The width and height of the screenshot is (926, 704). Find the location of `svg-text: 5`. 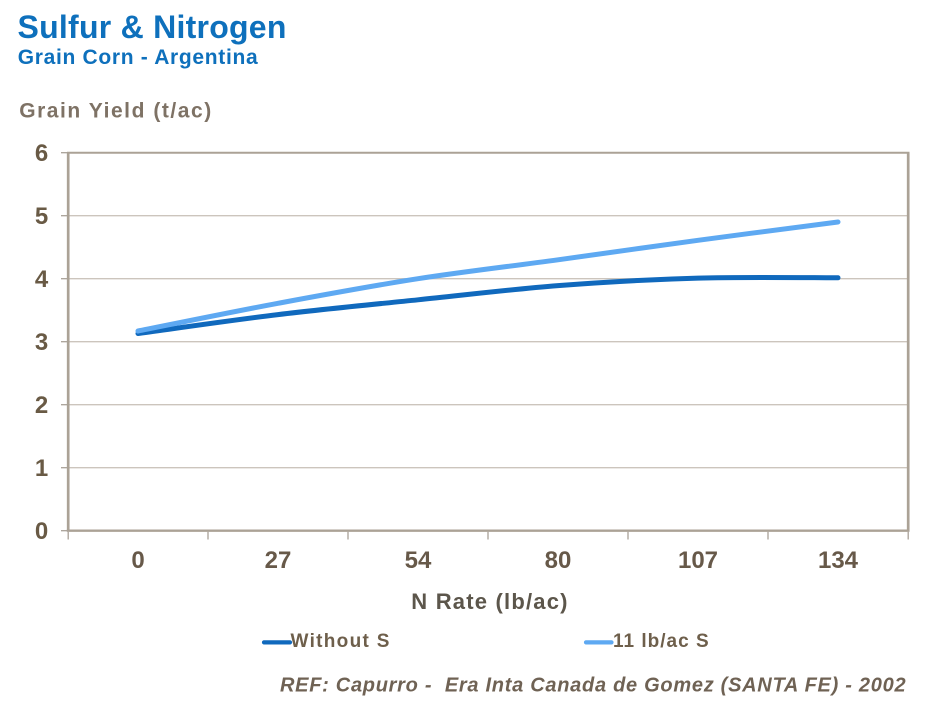

svg-text: 5 is located at coordinates (41, 216).